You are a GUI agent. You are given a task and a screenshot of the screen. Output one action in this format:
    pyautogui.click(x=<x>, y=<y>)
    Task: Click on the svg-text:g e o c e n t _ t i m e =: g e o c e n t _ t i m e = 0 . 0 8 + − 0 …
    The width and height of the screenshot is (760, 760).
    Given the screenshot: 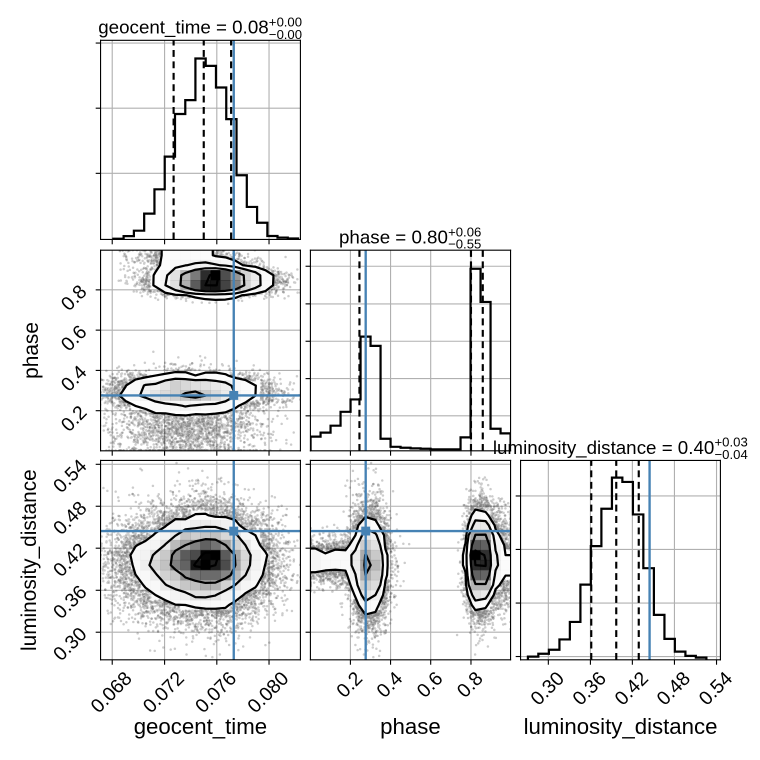 What is the action you would take?
    pyautogui.click(x=203, y=24)
    